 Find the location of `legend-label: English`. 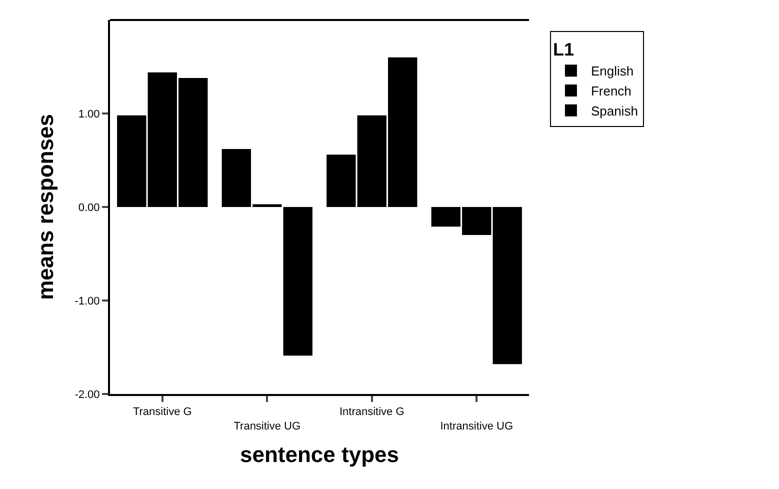

legend-label: English is located at coordinates (612, 71).